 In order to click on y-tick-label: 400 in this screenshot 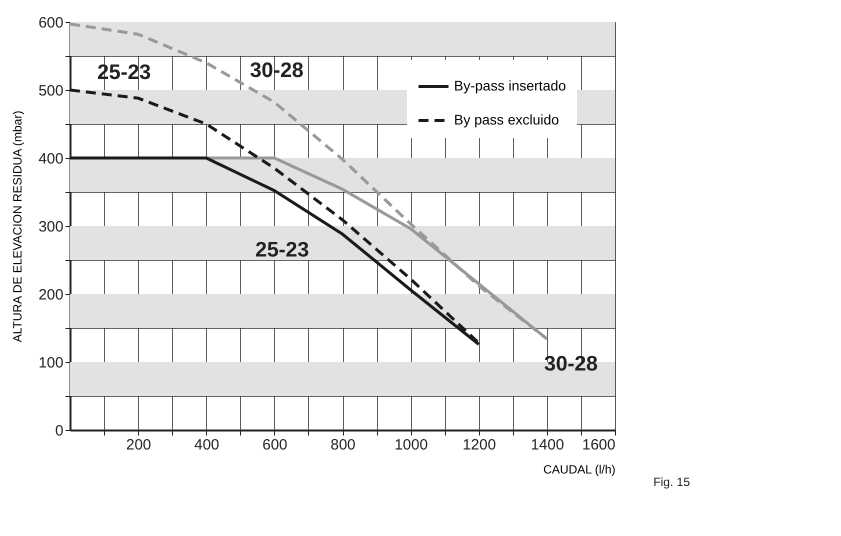, I will do `click(51, 159)`.